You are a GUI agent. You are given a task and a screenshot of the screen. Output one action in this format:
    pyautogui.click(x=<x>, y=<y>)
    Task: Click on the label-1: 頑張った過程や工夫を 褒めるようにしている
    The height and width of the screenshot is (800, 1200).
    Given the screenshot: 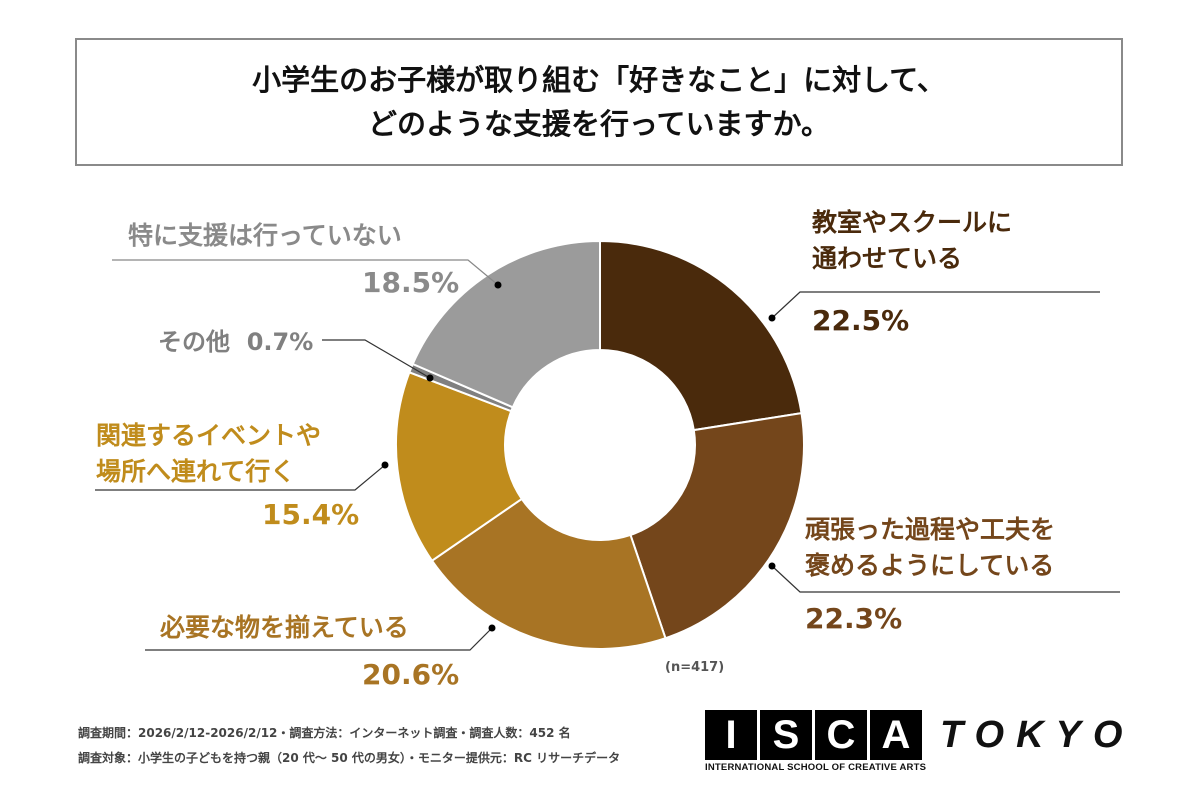 What is the action you would take?
    pyautogui.click(x=930, y=548)
    